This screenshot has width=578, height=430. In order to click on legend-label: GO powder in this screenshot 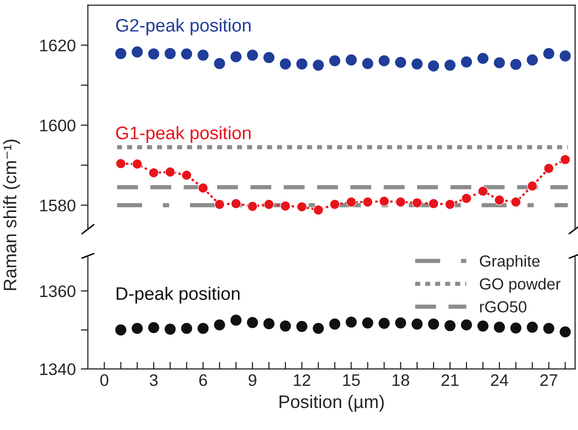, I will do `click(520, 285)`.